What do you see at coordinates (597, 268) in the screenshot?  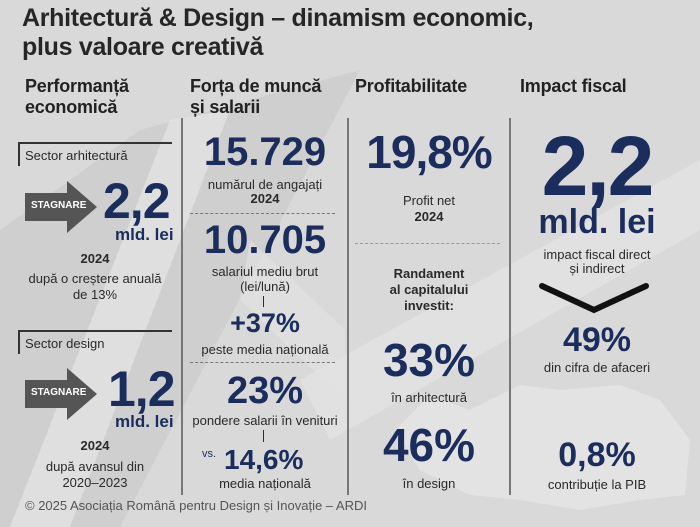 I see `fiscal-impact-label-line2: și indirect` at bounding box center [597, 268].